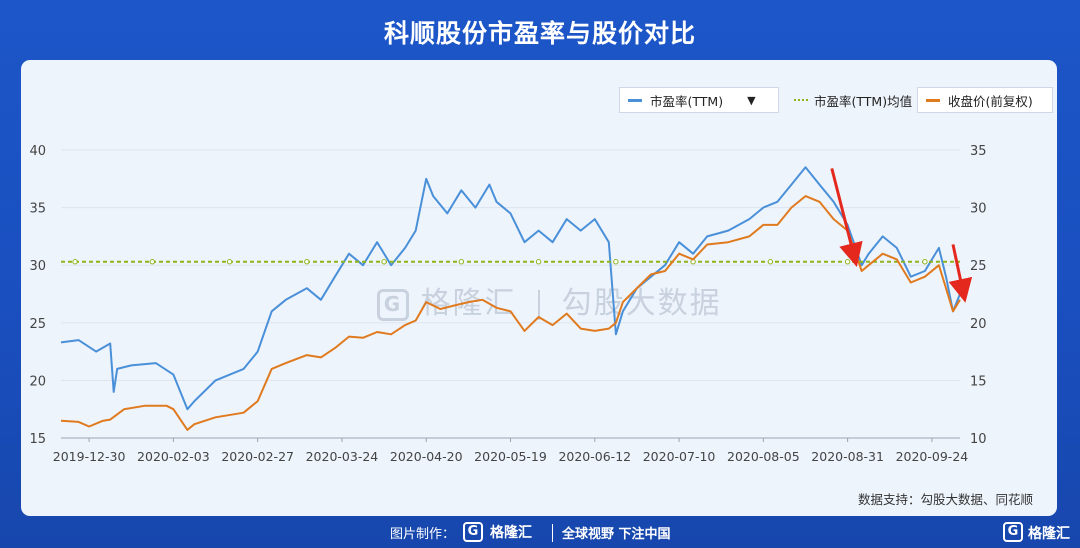 The image size is (1080, 548). I want to click on watermark: G 格隆汇 勾股大数据, so click(549, 300).